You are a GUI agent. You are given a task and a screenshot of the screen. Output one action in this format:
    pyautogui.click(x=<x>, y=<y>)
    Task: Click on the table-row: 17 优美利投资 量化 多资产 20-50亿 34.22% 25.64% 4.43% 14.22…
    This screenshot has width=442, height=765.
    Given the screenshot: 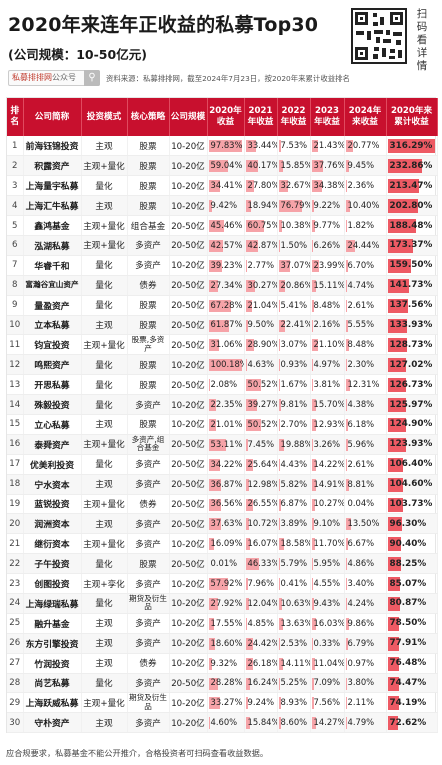 What is the action you would take?
    pyautogui.click(x=222, y=464)
    